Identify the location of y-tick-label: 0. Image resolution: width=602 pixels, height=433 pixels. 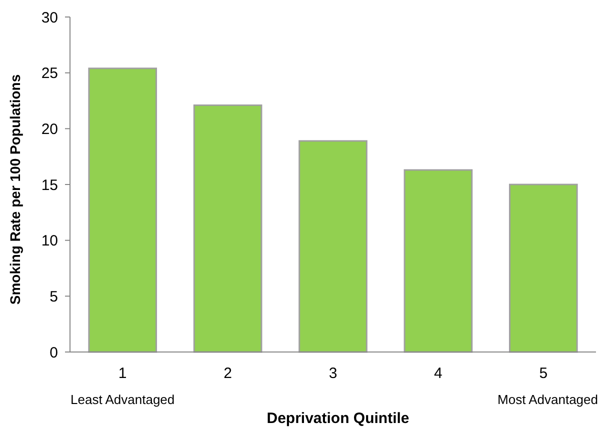
(54, 353).